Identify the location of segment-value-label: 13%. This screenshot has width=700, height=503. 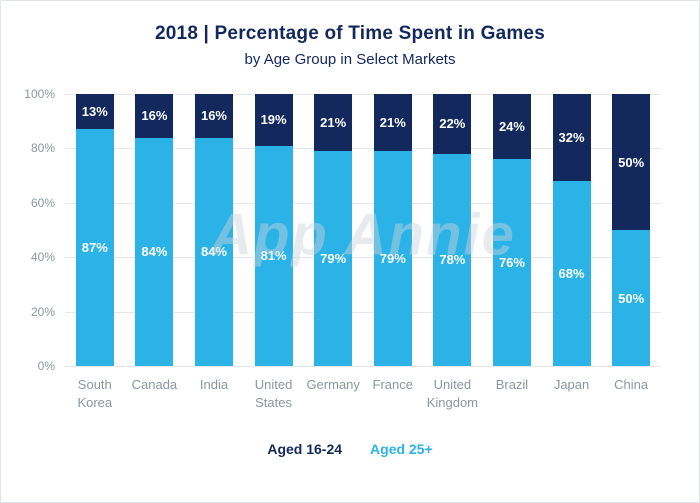
(94, 112).